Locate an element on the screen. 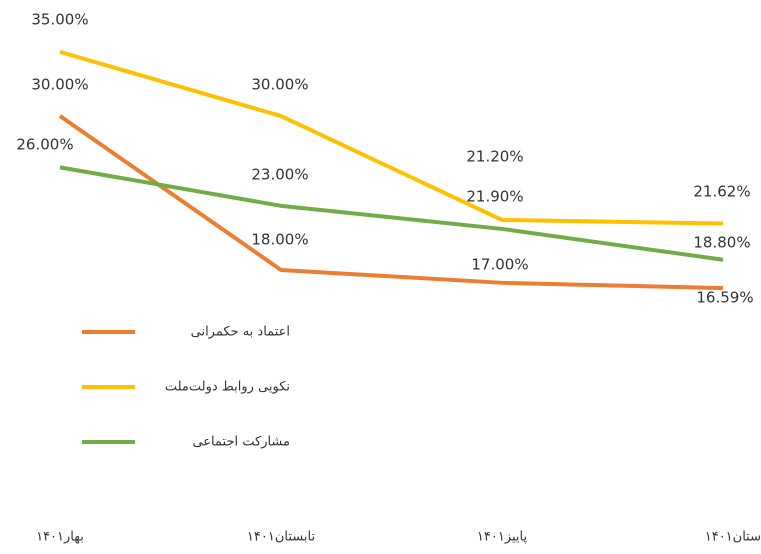  legend-label: نکویی روابط دولت‌ملت is located at coordinates (227, 387).